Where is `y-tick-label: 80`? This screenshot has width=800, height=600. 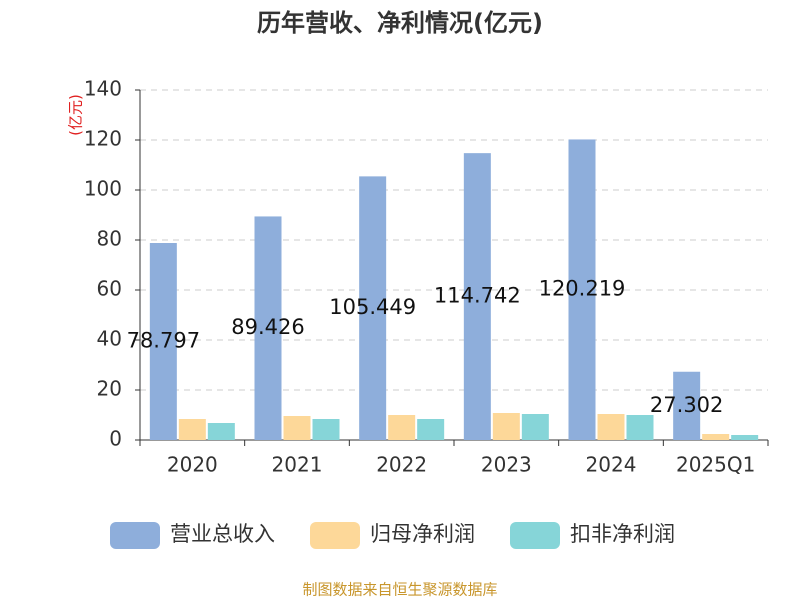
y-tick-label: 80 is located at coordinates (109, 239).